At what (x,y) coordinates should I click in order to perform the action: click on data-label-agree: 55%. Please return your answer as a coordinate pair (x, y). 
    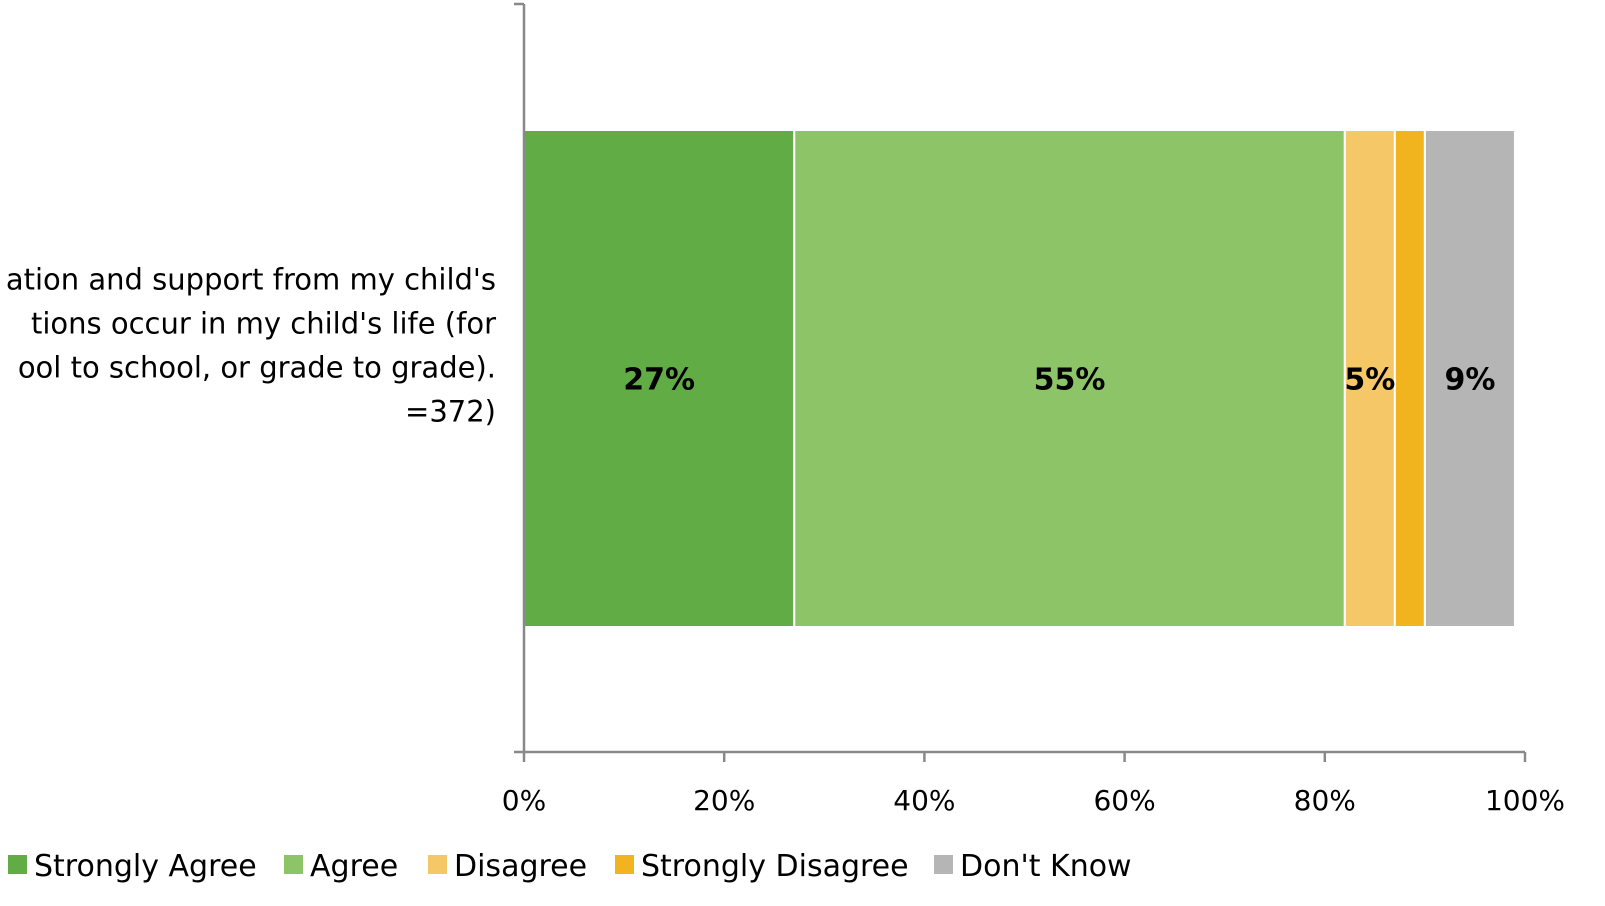
    Looking at the image, I should click on (1070, 380).